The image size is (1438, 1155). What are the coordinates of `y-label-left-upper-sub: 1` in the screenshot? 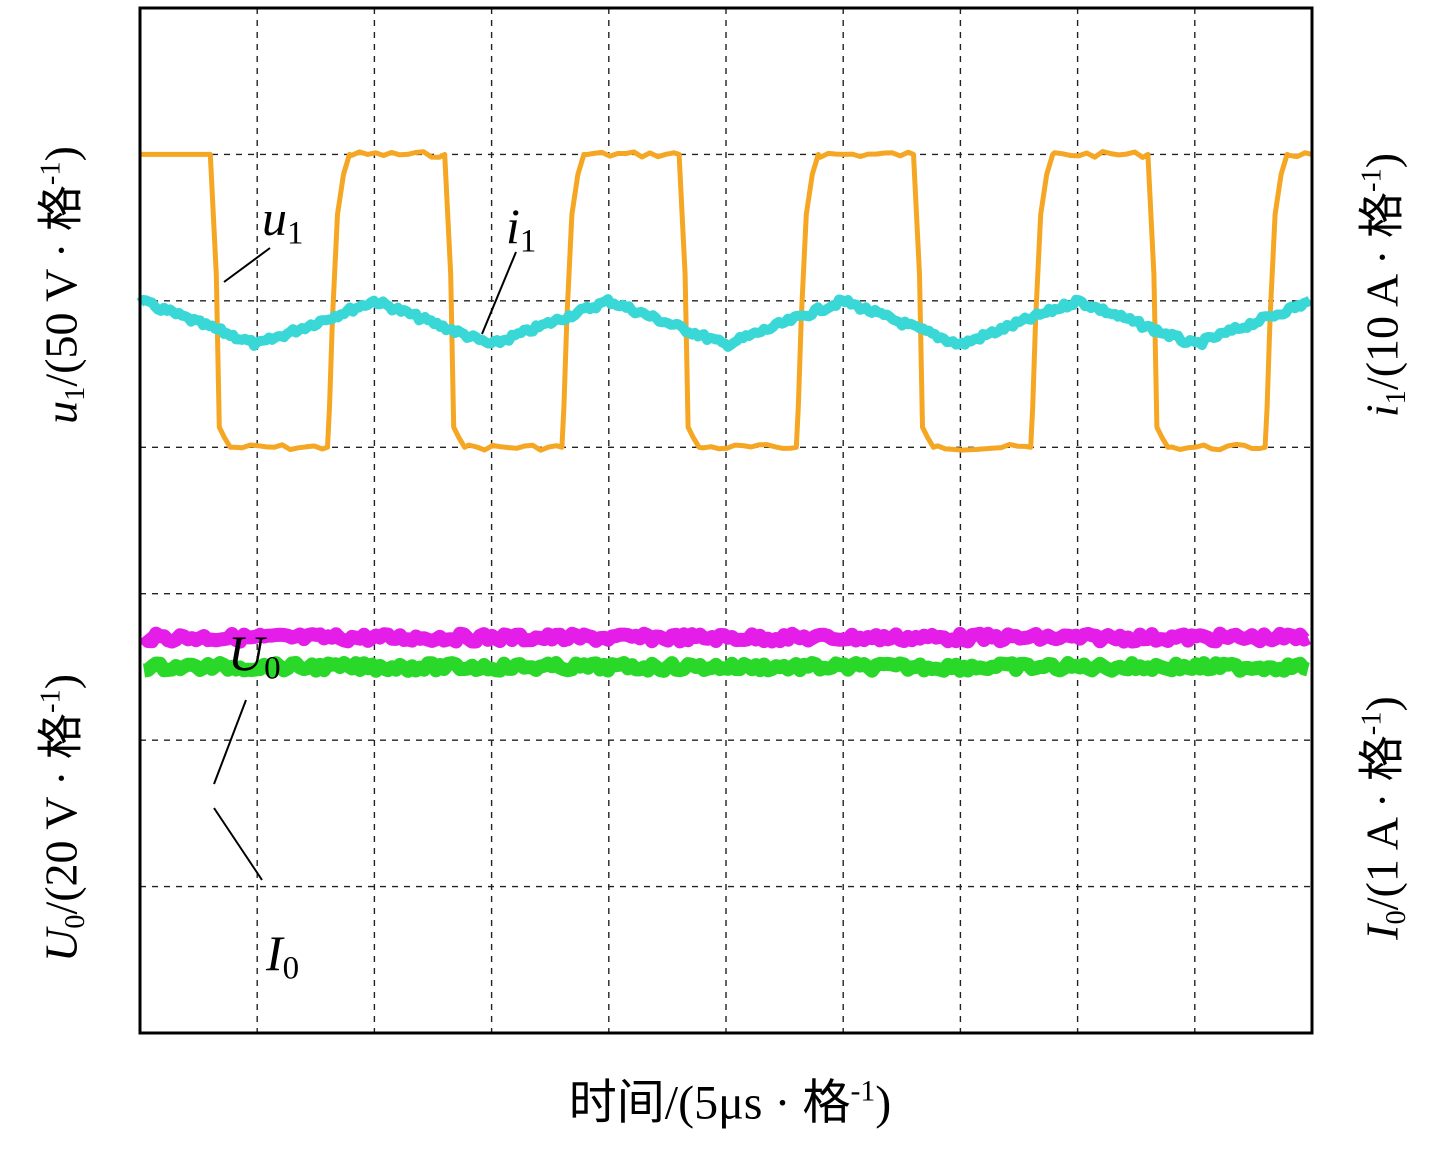 It's located at (75, 393).